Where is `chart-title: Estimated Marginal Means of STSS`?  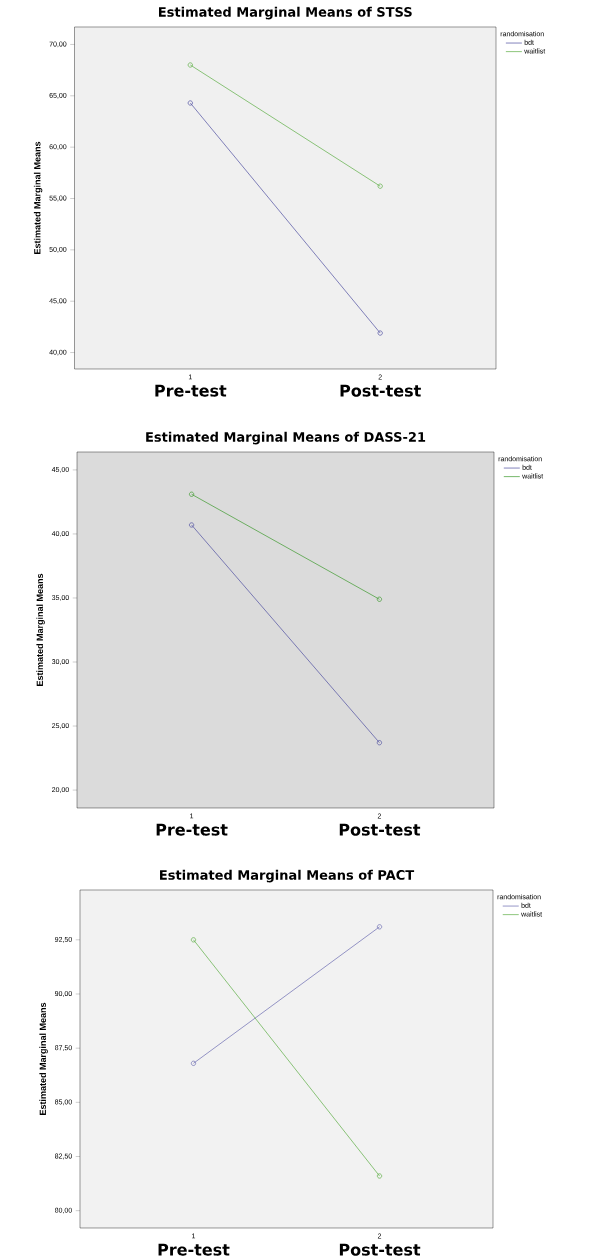
chart-title: Estimated Marginal Means of STSS is located at coordinates (285, 13).